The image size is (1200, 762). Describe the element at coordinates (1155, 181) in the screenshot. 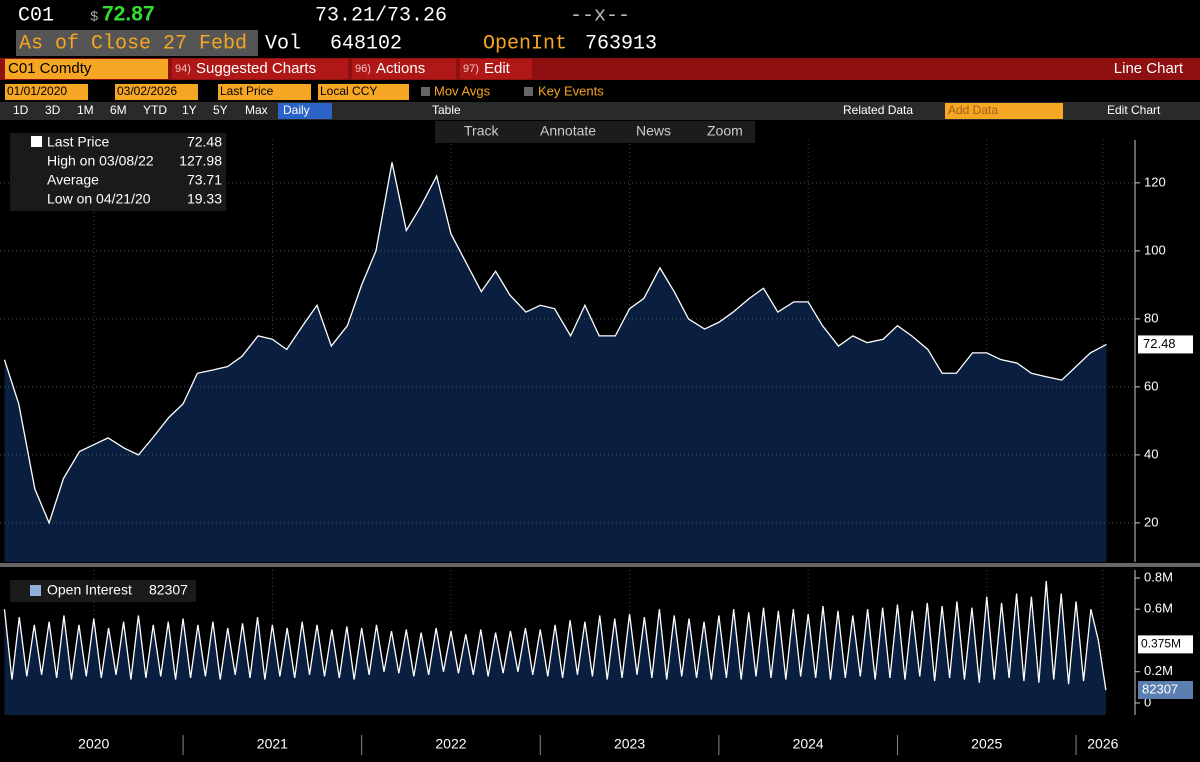

I see `y-tick-label: 120` at that location.